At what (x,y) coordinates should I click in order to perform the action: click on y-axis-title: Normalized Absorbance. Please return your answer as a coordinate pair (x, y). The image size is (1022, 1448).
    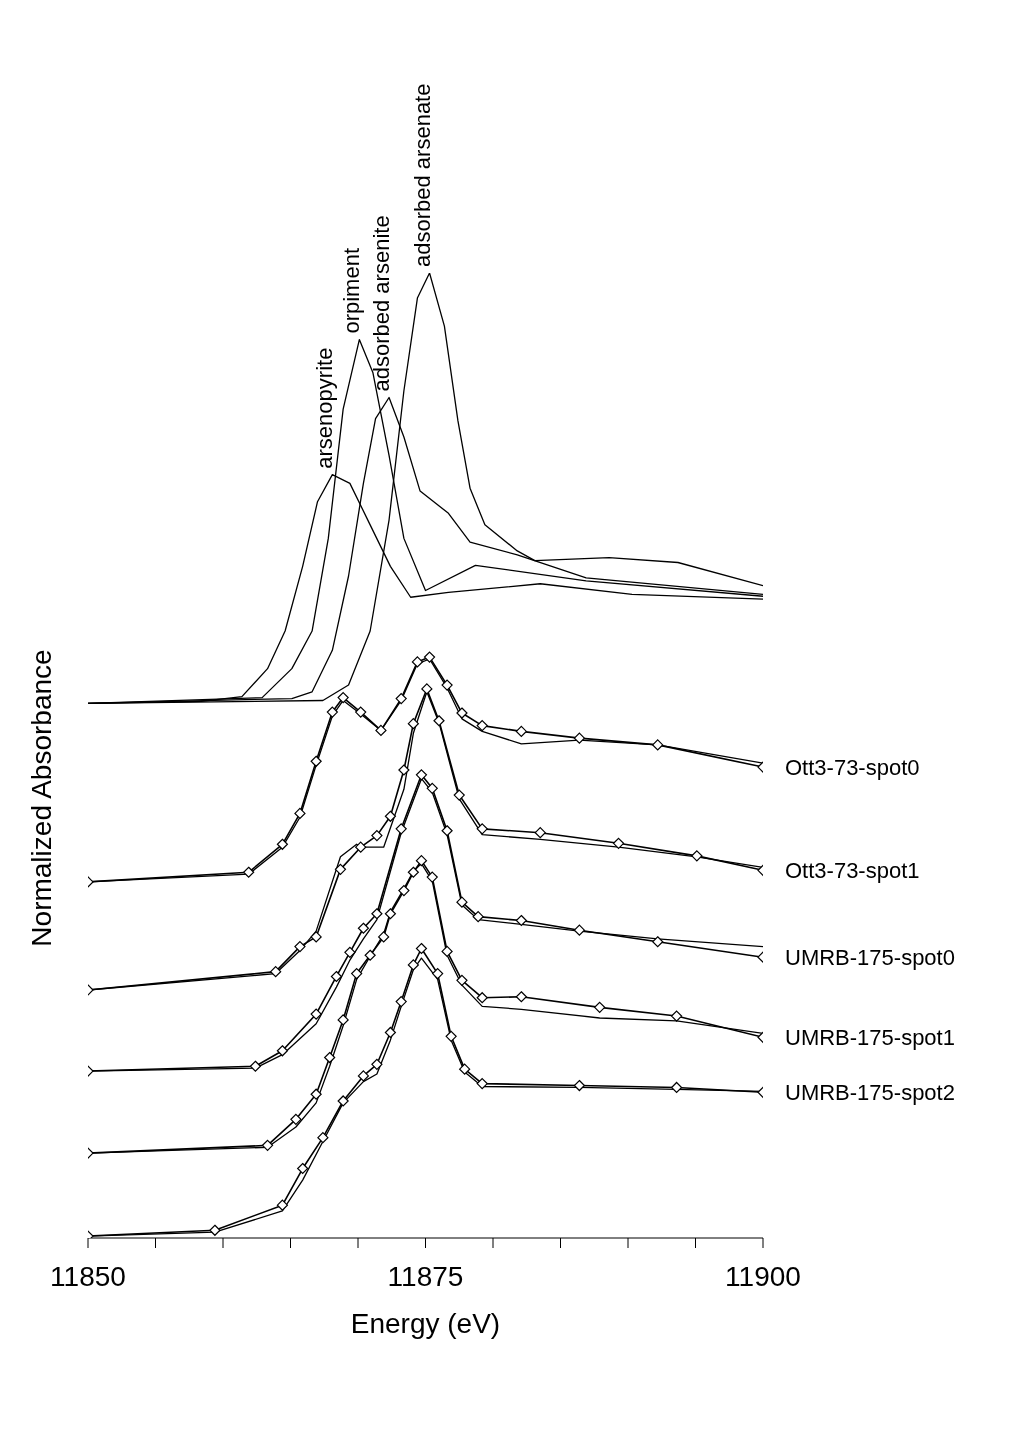
    Looking at the image, I should click on (42, 798).